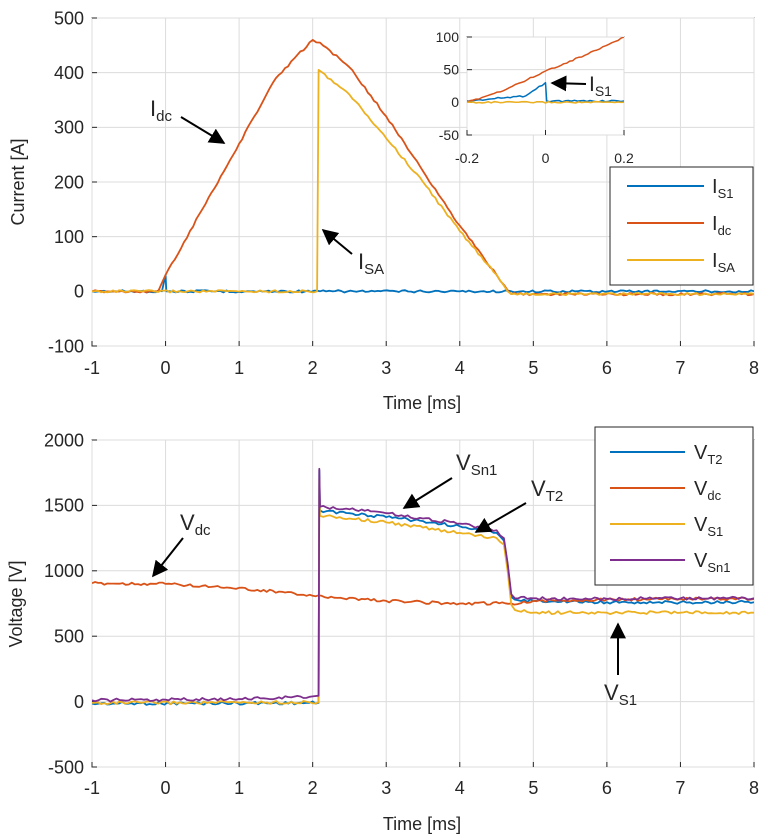 The width and height of the screenshot is (770, 837). Describe the element at coordinates (66, 767) in the screenshot. I see `y-tick-label: -500` at that location.